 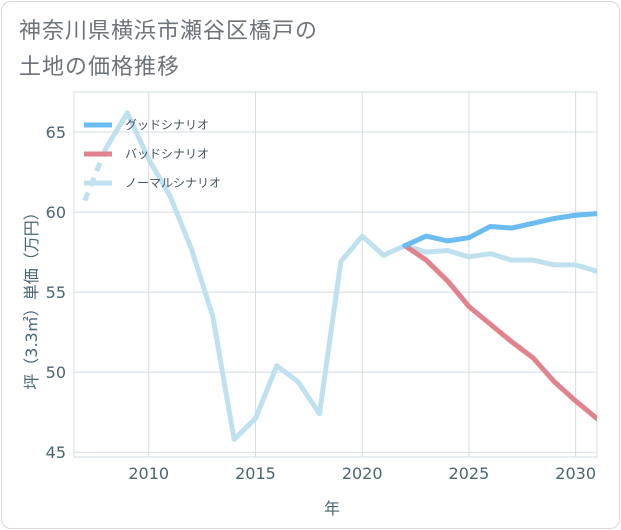 What do you see at coordinates (332, 508) in the screenshot?
I see `x-axis-title: 年` at bounding box center [332, 508].